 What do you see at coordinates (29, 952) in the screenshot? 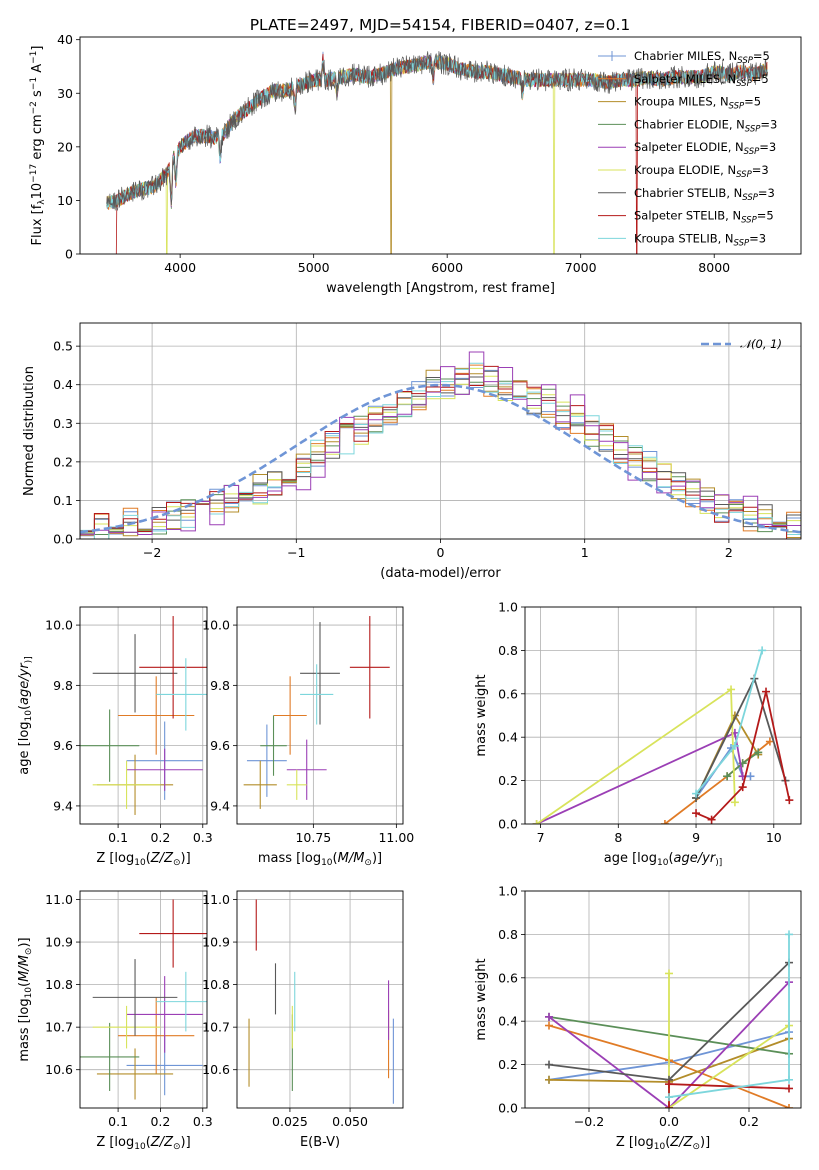
I see `y-axis-label-part: ⊙` at bounding box center [29, 952].